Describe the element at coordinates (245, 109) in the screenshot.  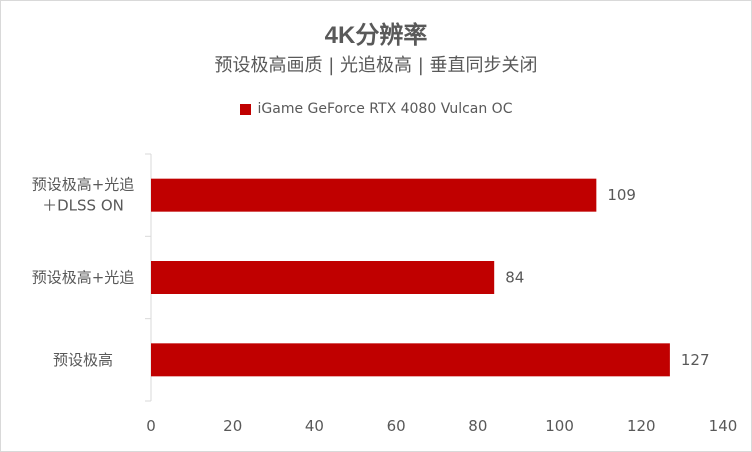
I see `legend-swatch` at that location.